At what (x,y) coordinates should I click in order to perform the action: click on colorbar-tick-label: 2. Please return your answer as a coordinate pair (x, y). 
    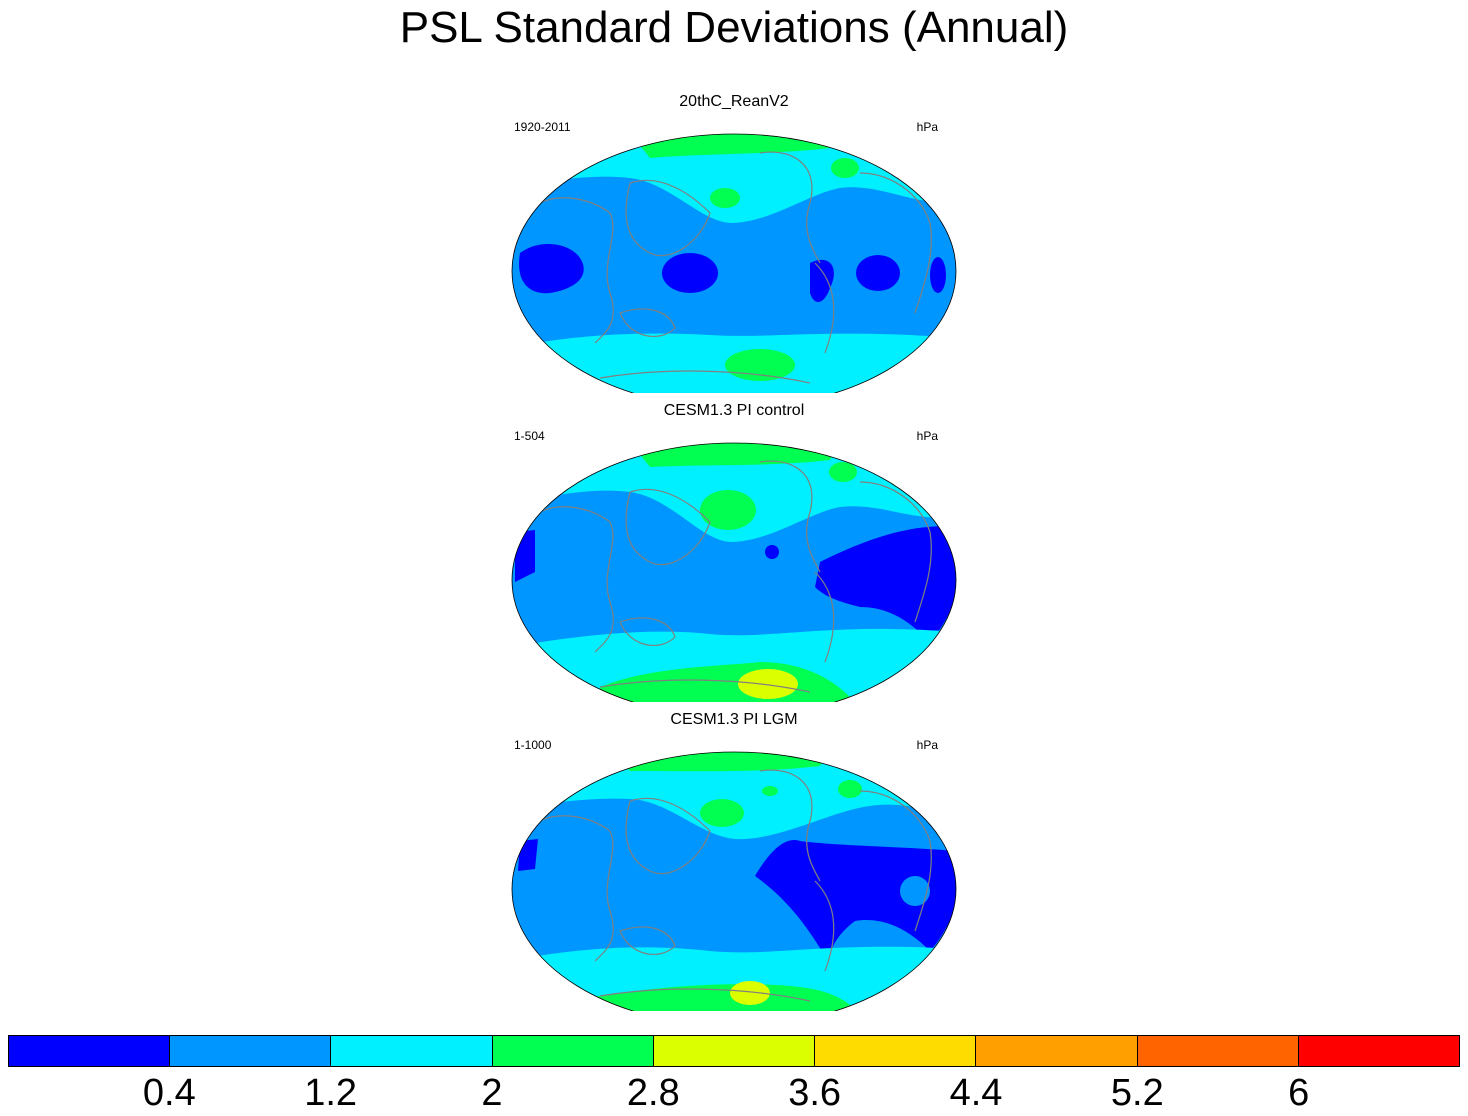
    Looking at the image, I should click on (492, 1093).